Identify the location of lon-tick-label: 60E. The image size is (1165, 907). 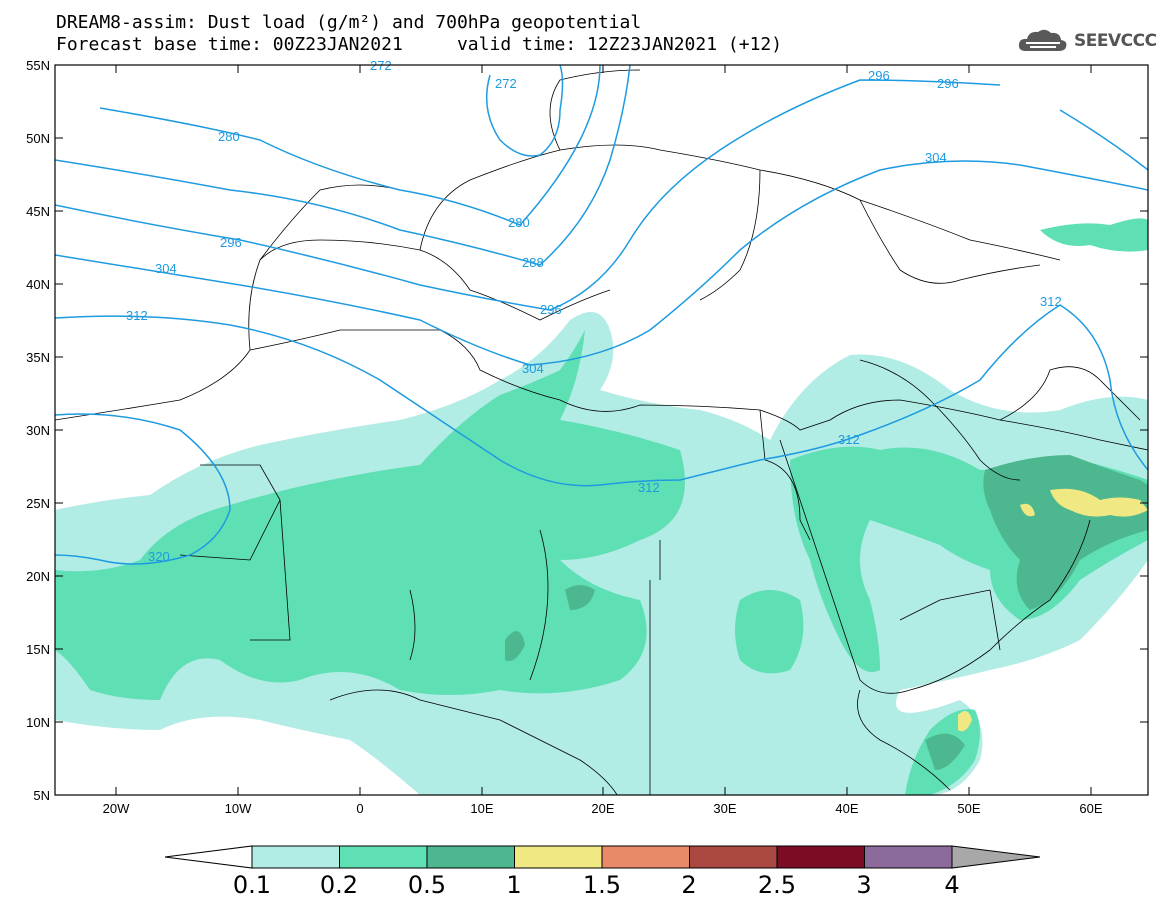
(1090, 808).